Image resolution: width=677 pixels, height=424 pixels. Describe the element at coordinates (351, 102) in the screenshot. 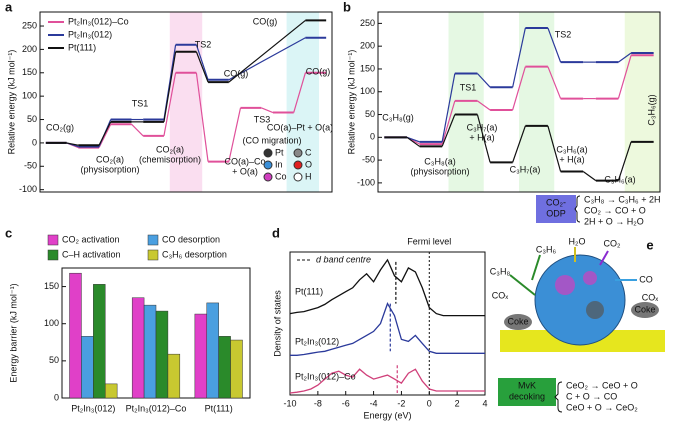

I see `y-axis-label: Relative energy (kJ mol⁻¹)` at that location.